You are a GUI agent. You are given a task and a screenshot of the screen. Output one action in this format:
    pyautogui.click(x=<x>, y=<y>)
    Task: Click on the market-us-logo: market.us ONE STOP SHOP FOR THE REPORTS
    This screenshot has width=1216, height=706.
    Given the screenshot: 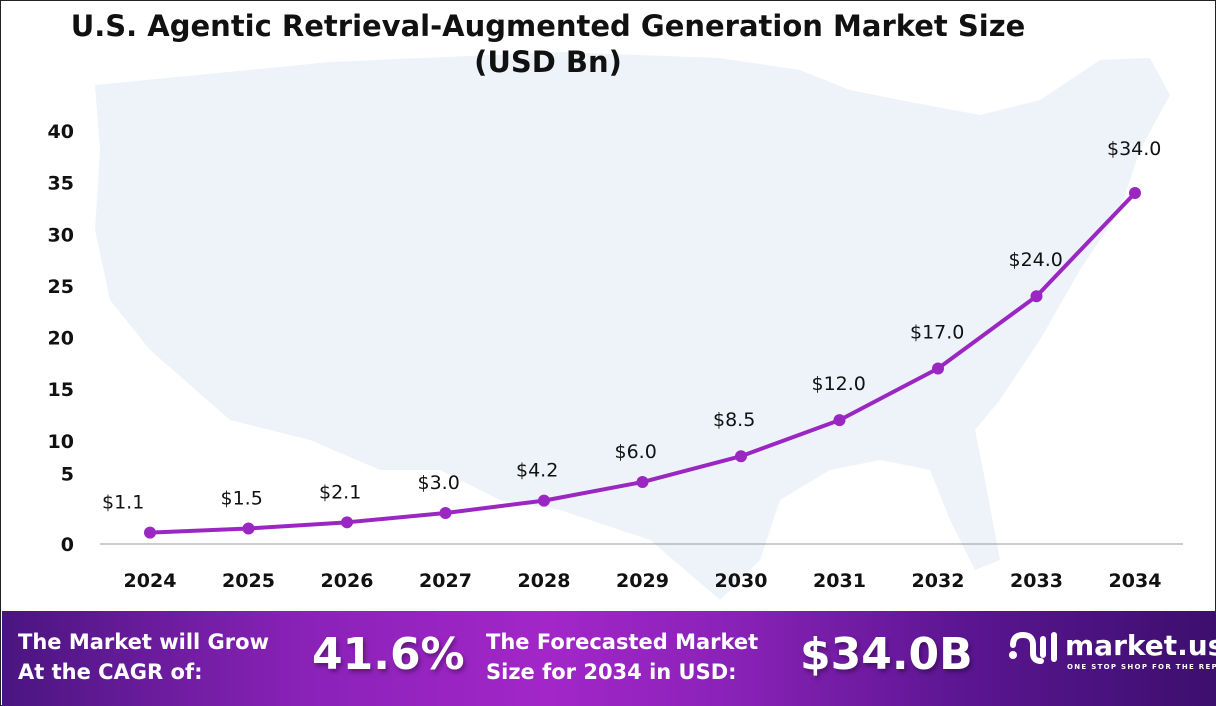 What is the action you would take?
    pyautogui.click(x=1111, y=650)
    